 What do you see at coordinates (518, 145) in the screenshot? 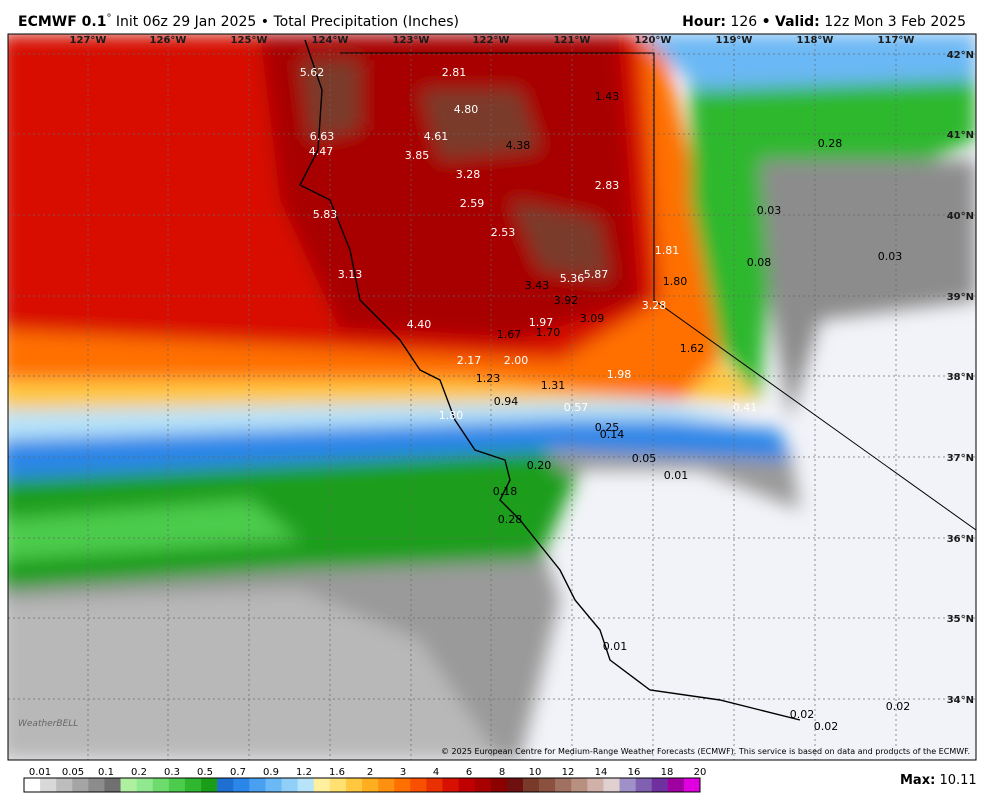
I see `map-value: 4.38` at bounding box center [518, 145].